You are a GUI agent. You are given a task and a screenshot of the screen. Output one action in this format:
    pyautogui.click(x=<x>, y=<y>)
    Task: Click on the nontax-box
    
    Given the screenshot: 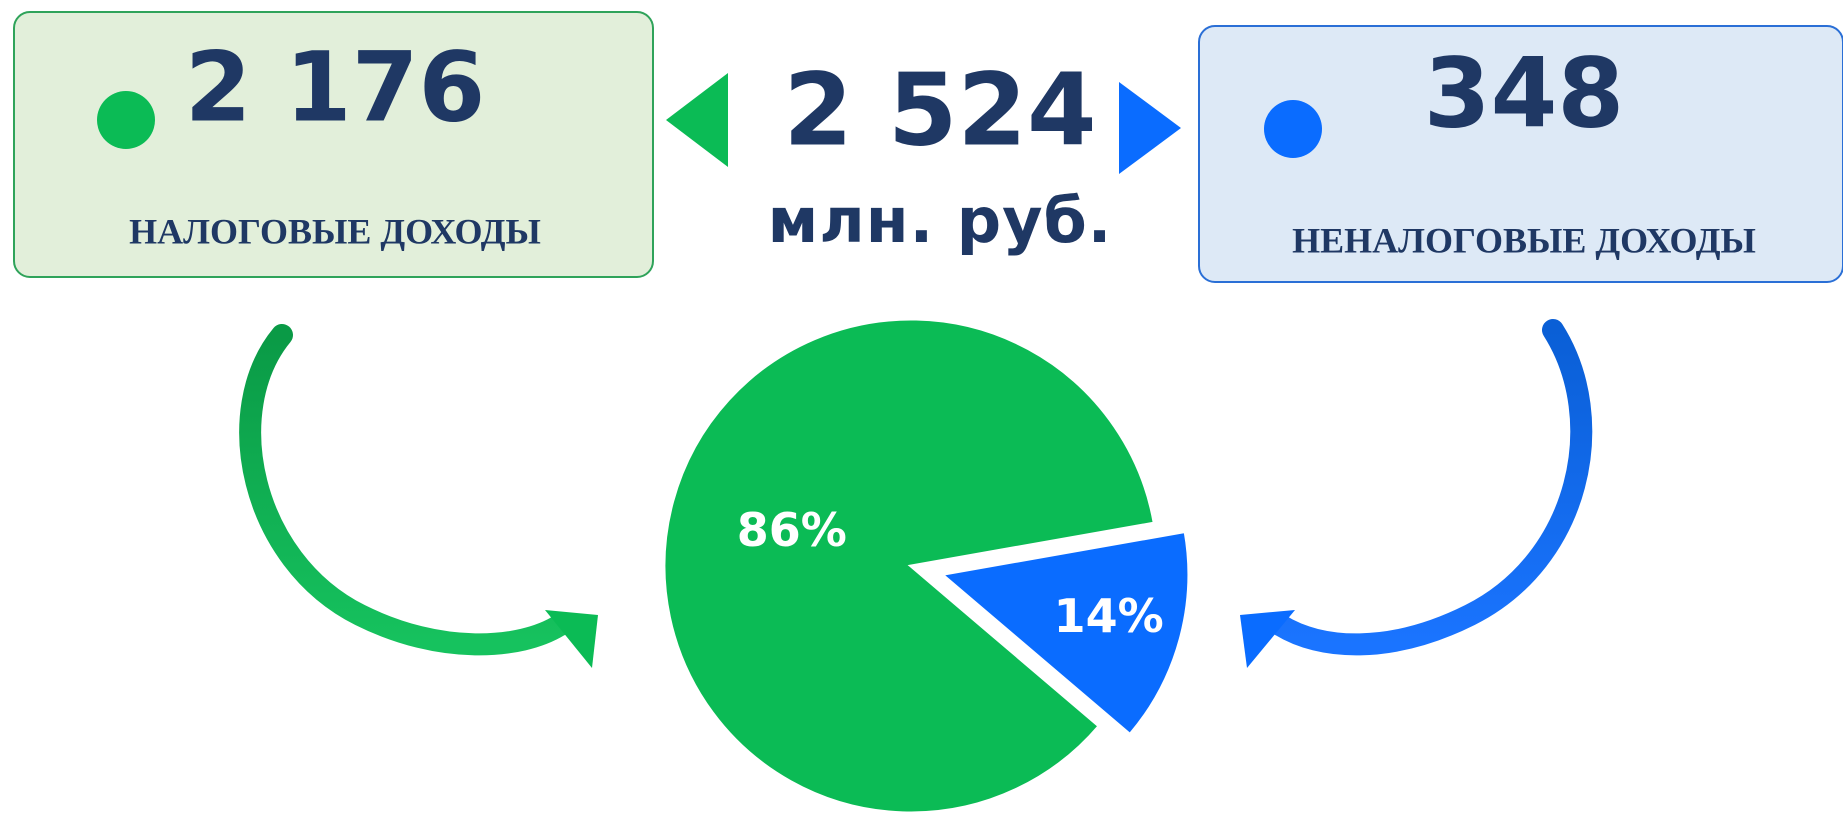 What is the action you would take?
    pyautogui.click(x=1520, y=154)
    